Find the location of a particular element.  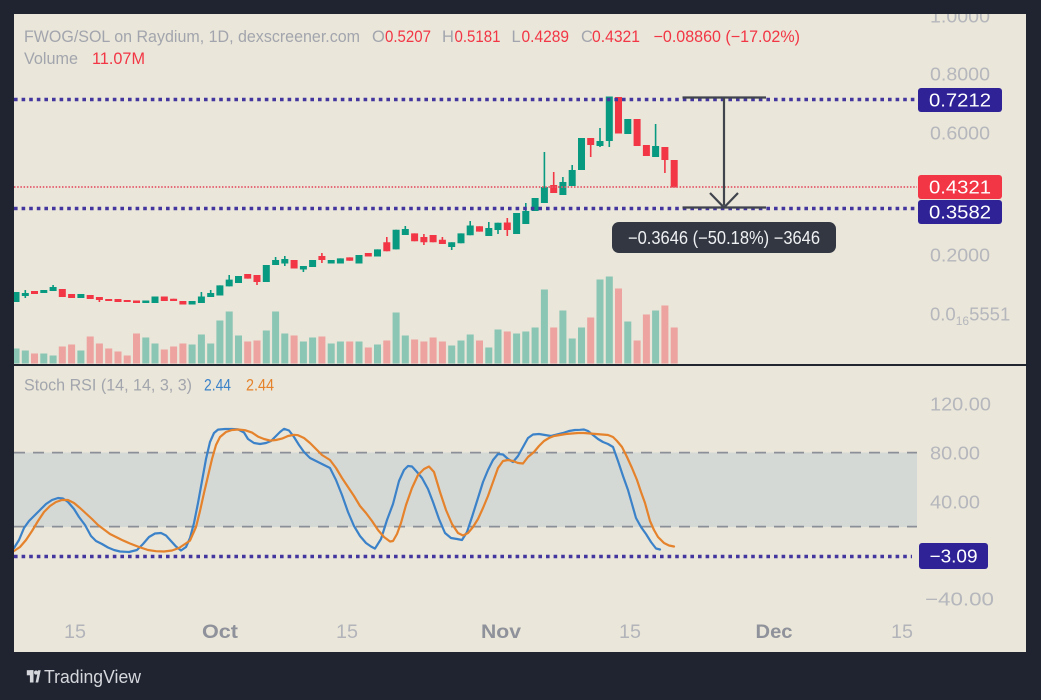

svg-text: −0.08860 (−17.02%) is located at coordinates (727, 37).